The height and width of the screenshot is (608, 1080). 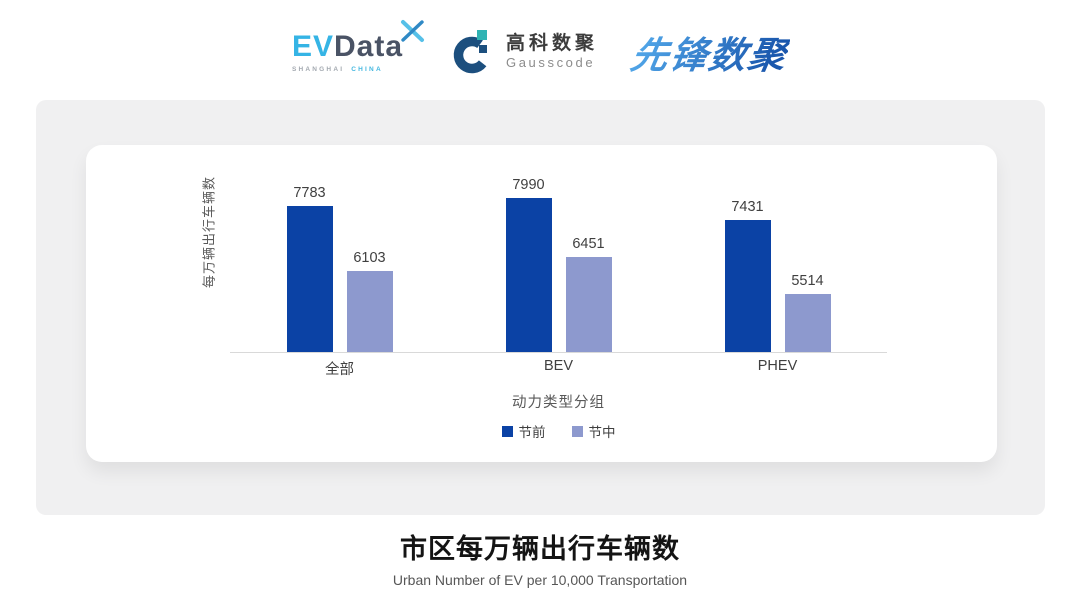 I want to click on bar-group-全部: 7783 6103, so click(x=339, y=268).